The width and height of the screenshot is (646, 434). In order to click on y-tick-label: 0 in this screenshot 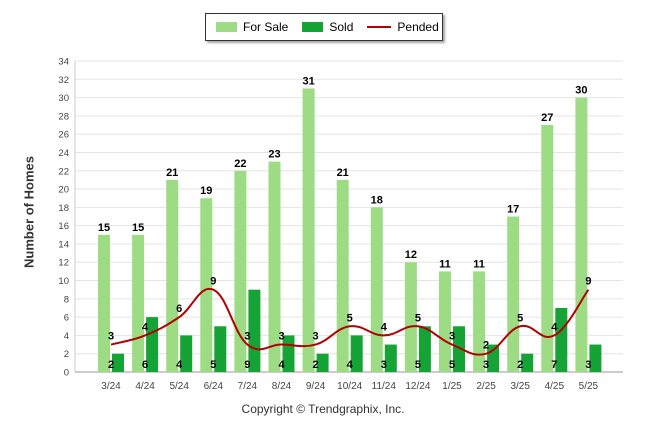, I will do `click(66, 373)`.